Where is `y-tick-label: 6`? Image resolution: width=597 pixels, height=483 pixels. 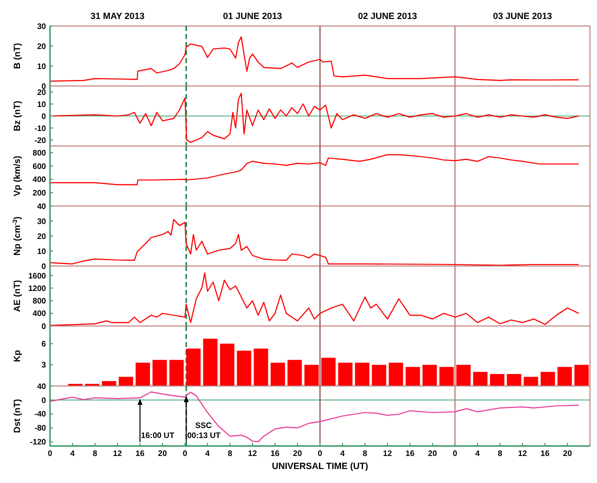
y-tick-label: 6 is located at coordinates (44, 343).